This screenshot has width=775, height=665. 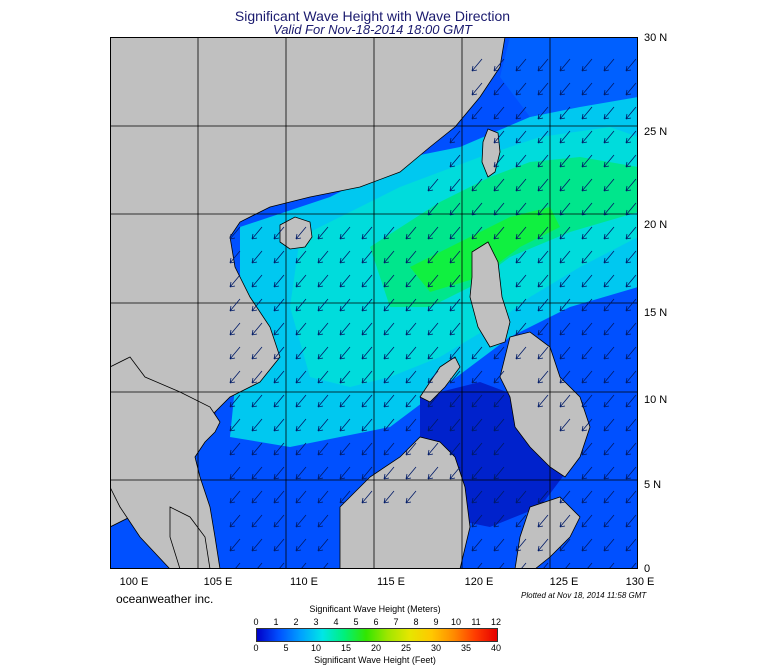 I want to click on lon-label-120e: 120 E, so click(x=479, y=582).